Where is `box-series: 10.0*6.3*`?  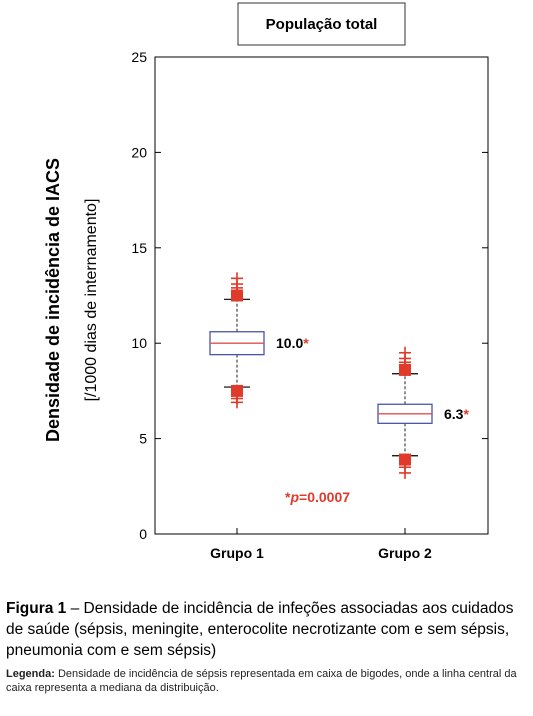
box-series: 10.0*6.3* is located at coordinates (339, 375).